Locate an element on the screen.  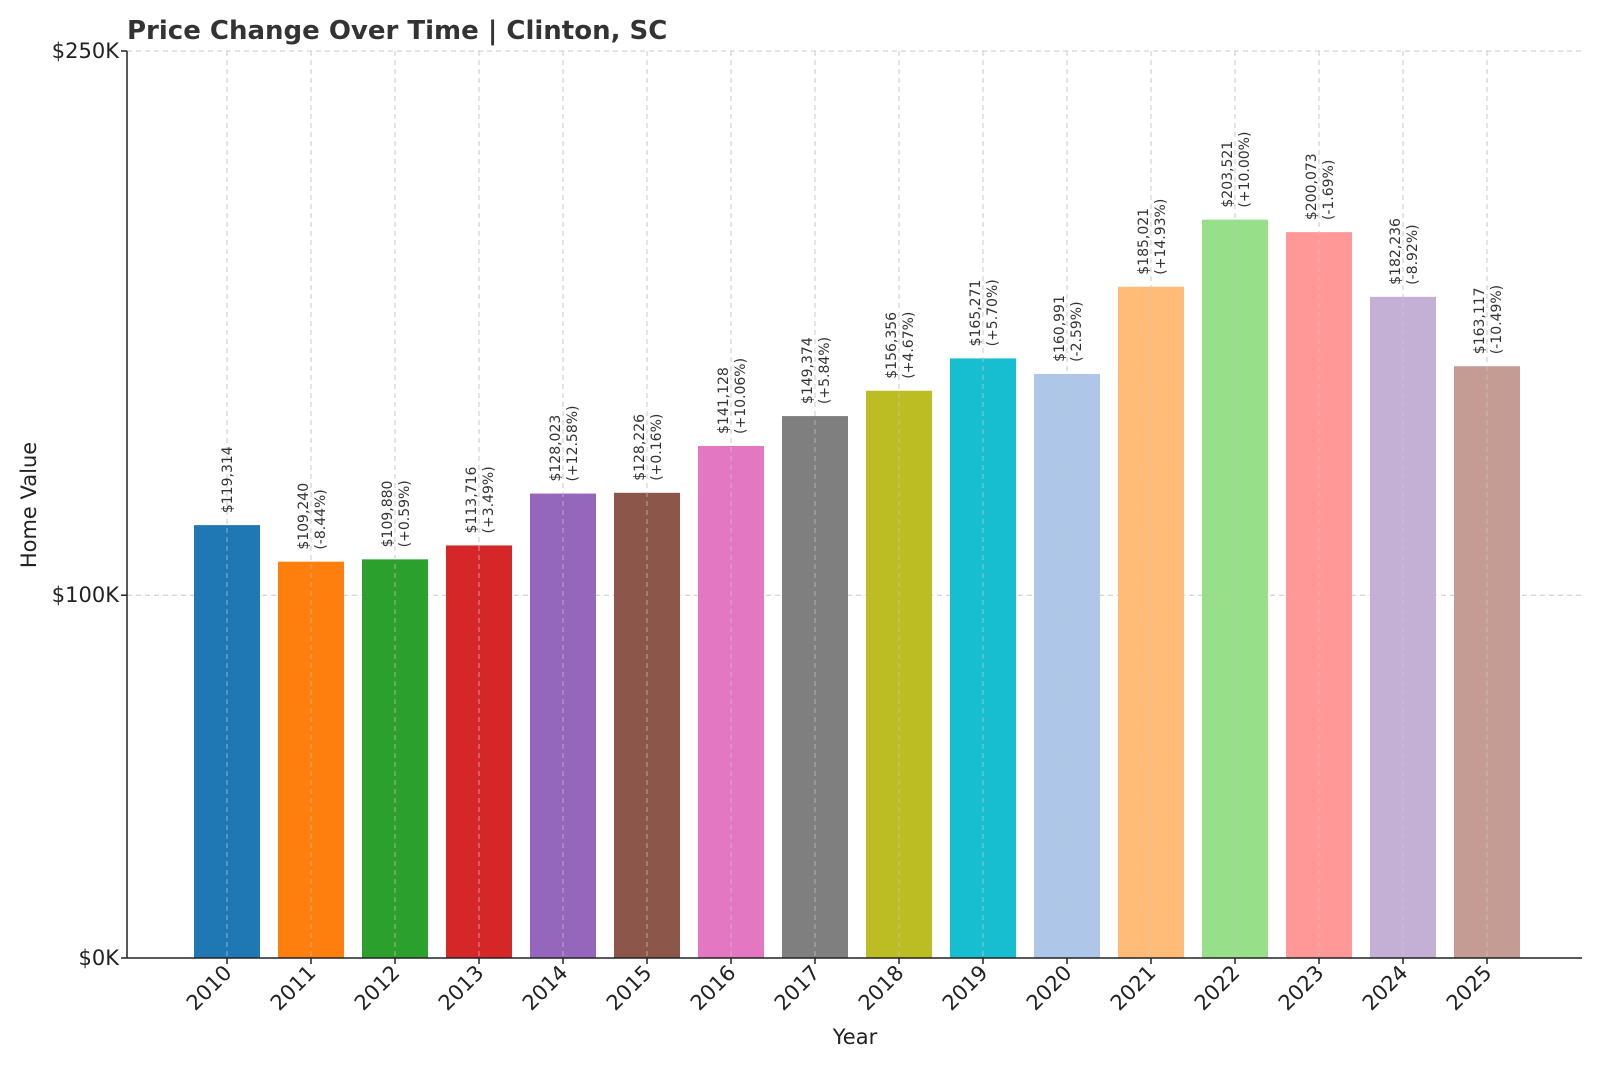
value-label: $128,226 is located at coordinates (640, 447).